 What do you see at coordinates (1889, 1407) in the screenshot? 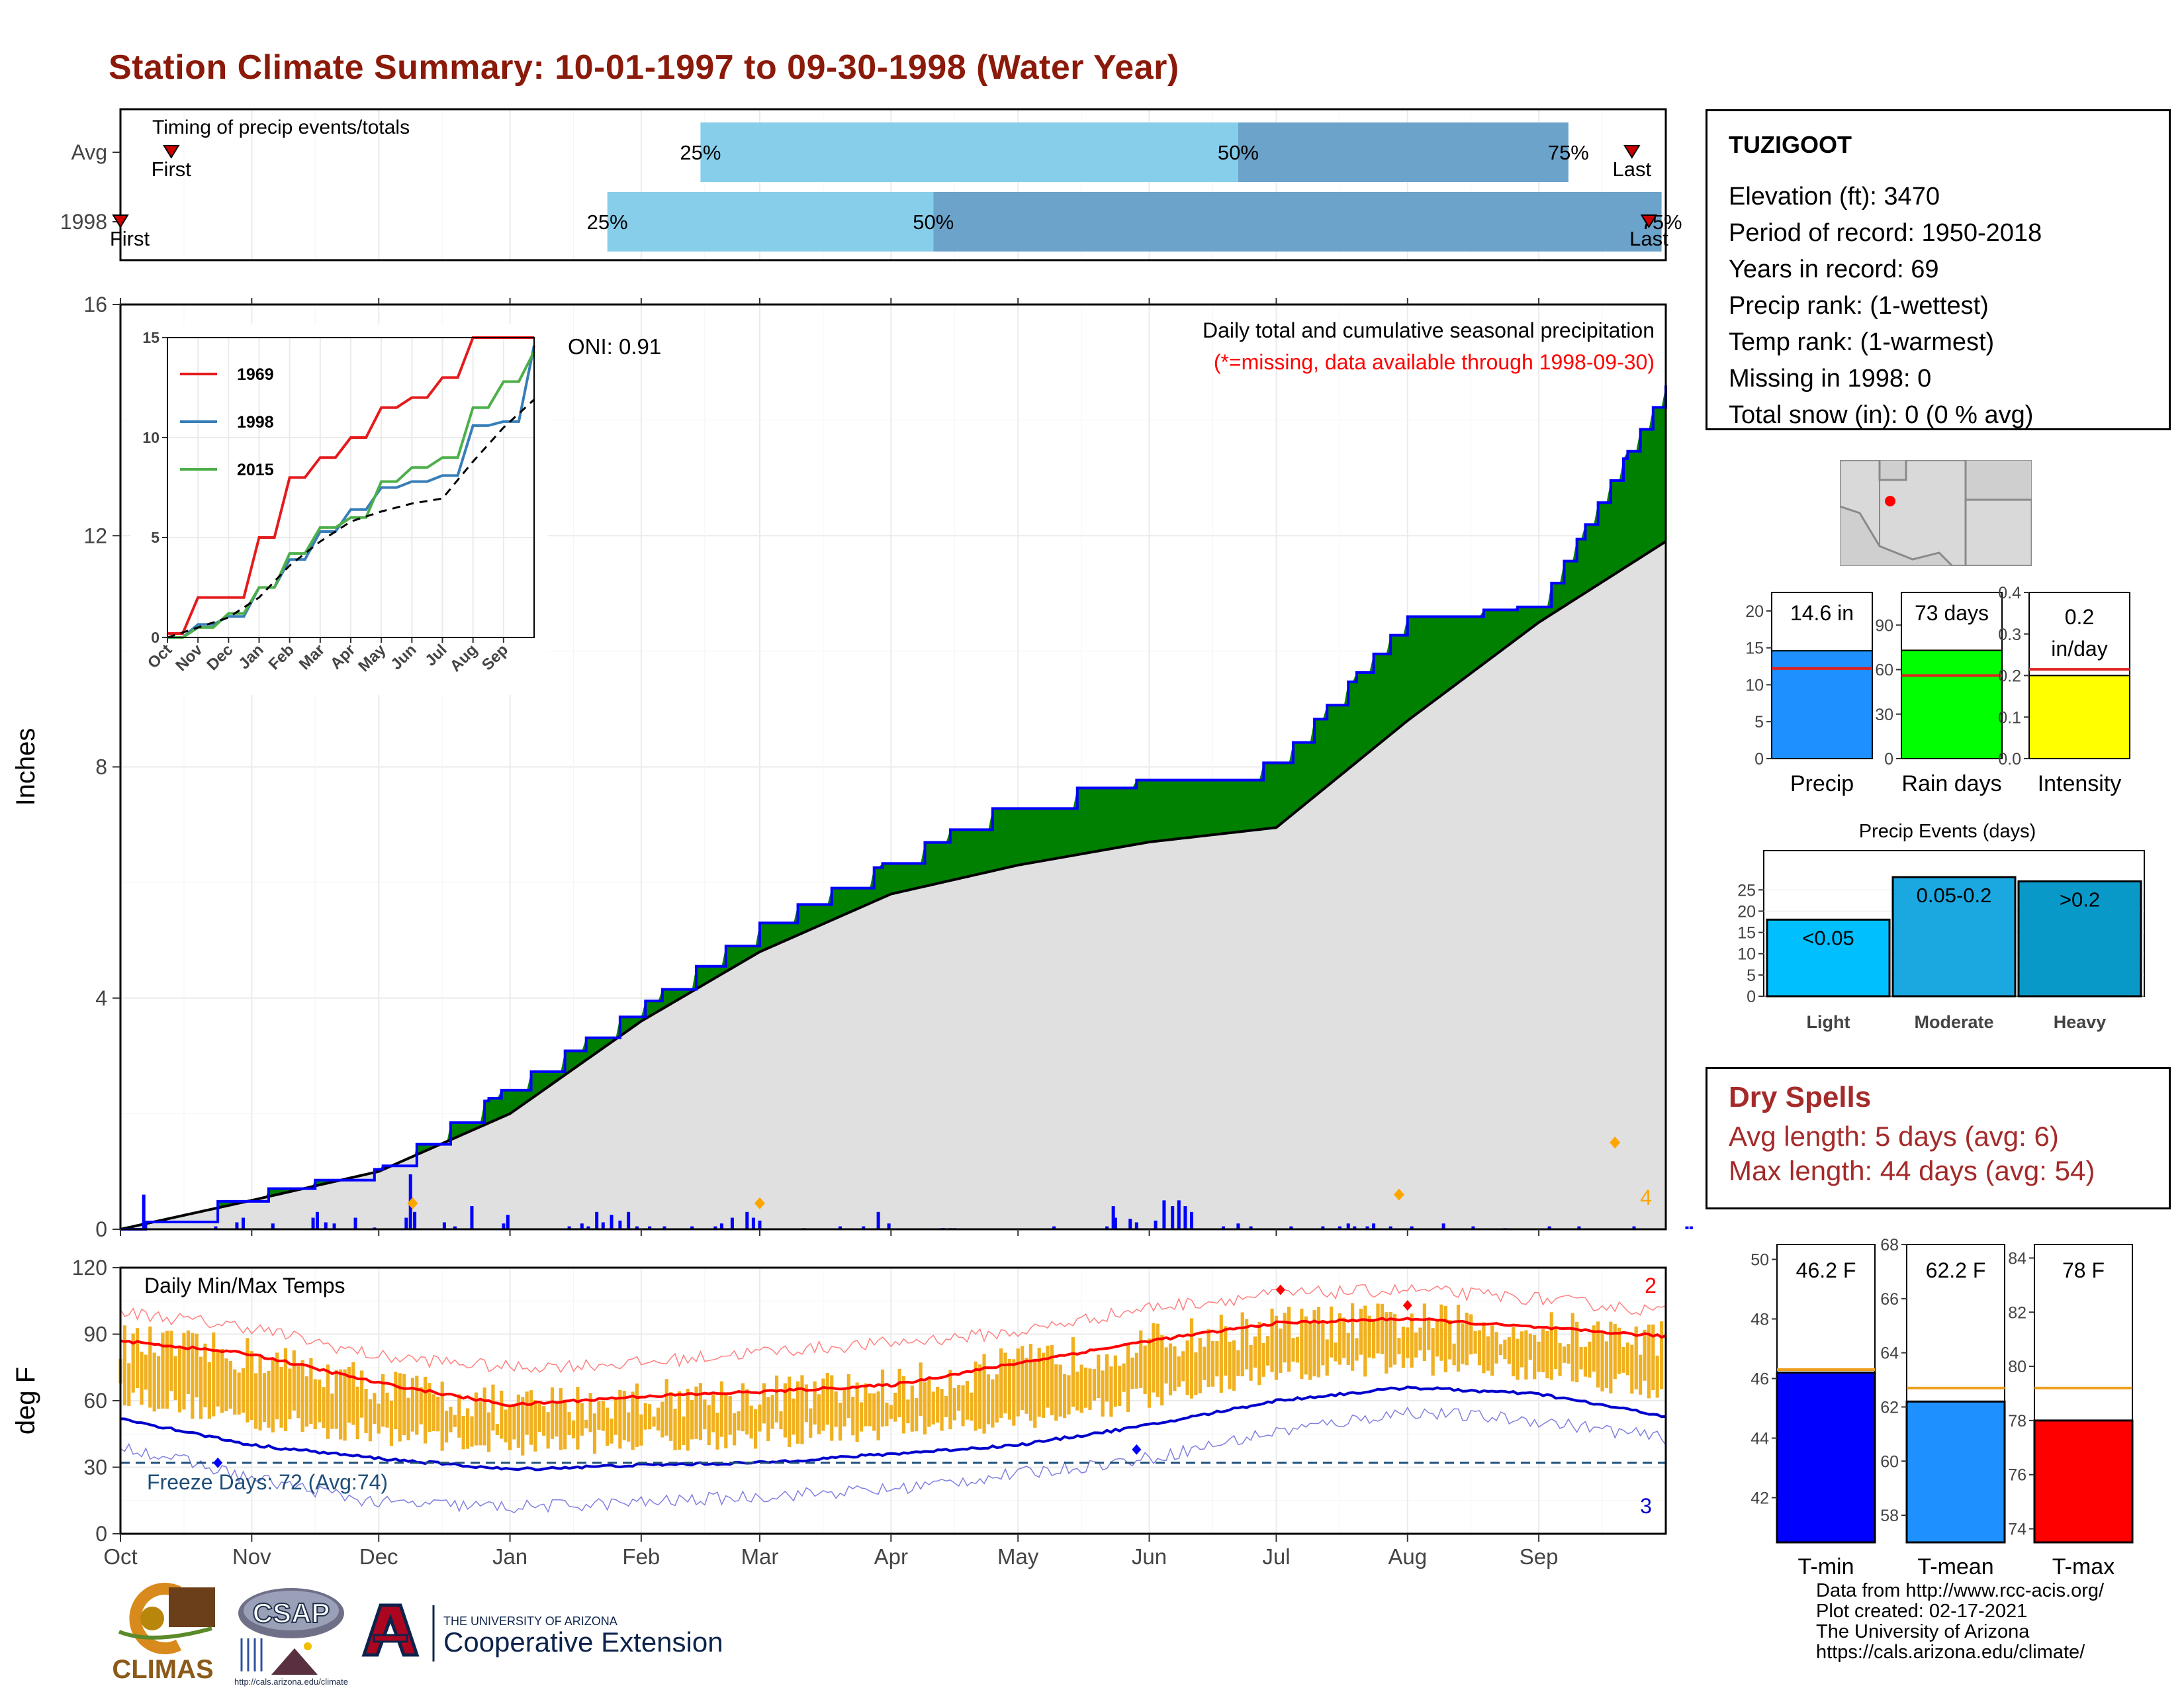
I see `temp-summary-tick-label: 62` at bounding box center [1889, 1407].